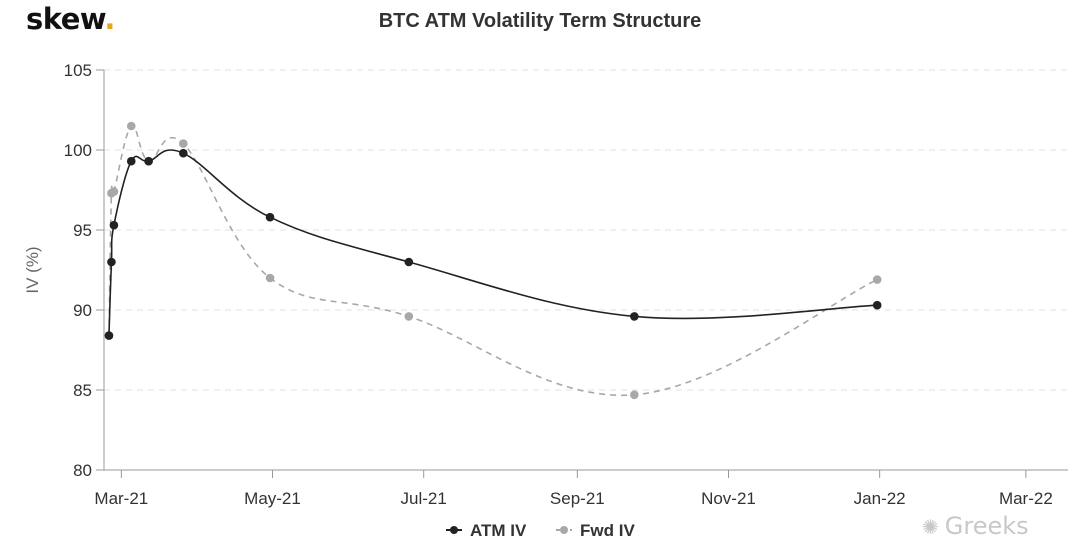 This screenshot has width=1080, height=543. I want to click on logo-text: skew, so click(65, 19).